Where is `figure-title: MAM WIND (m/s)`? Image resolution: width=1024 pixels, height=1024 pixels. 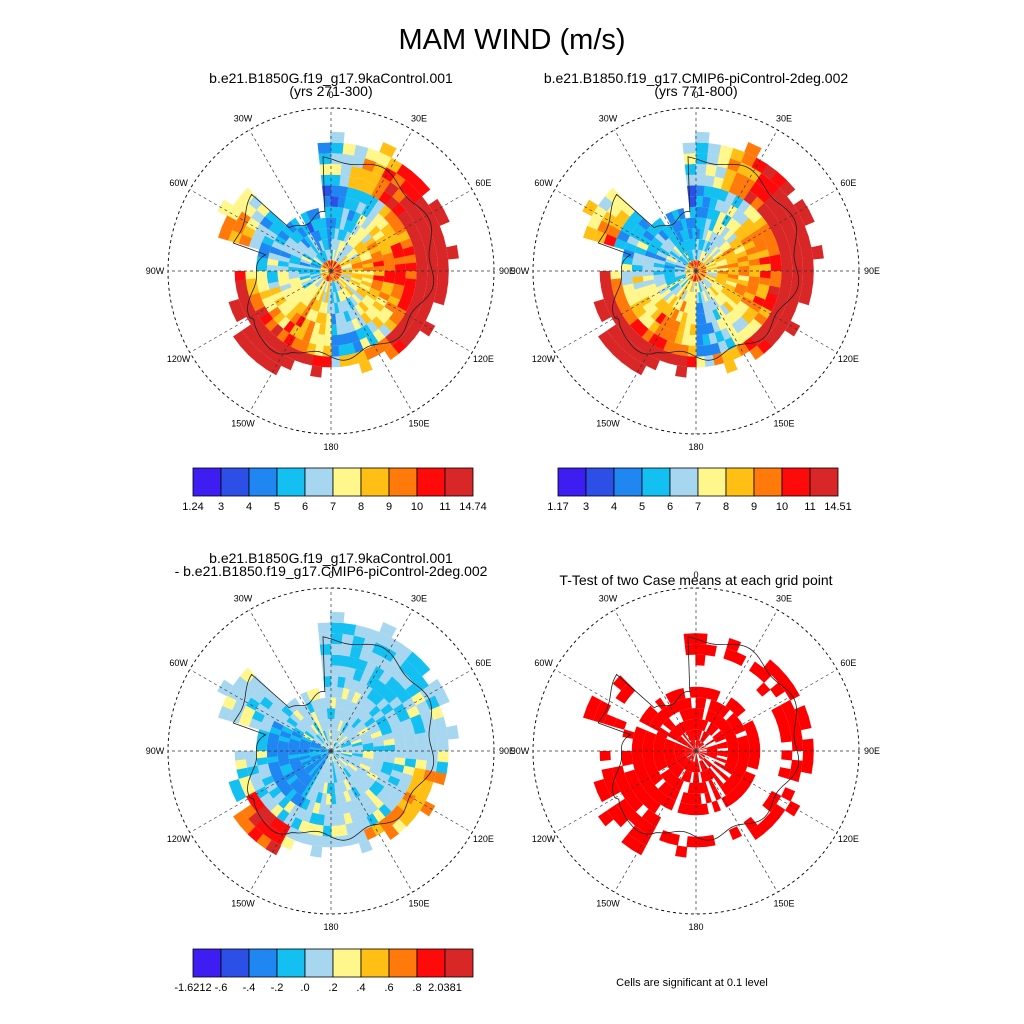
figure-title: MAM WIND (m/s) is located at coordinates (511, 40).